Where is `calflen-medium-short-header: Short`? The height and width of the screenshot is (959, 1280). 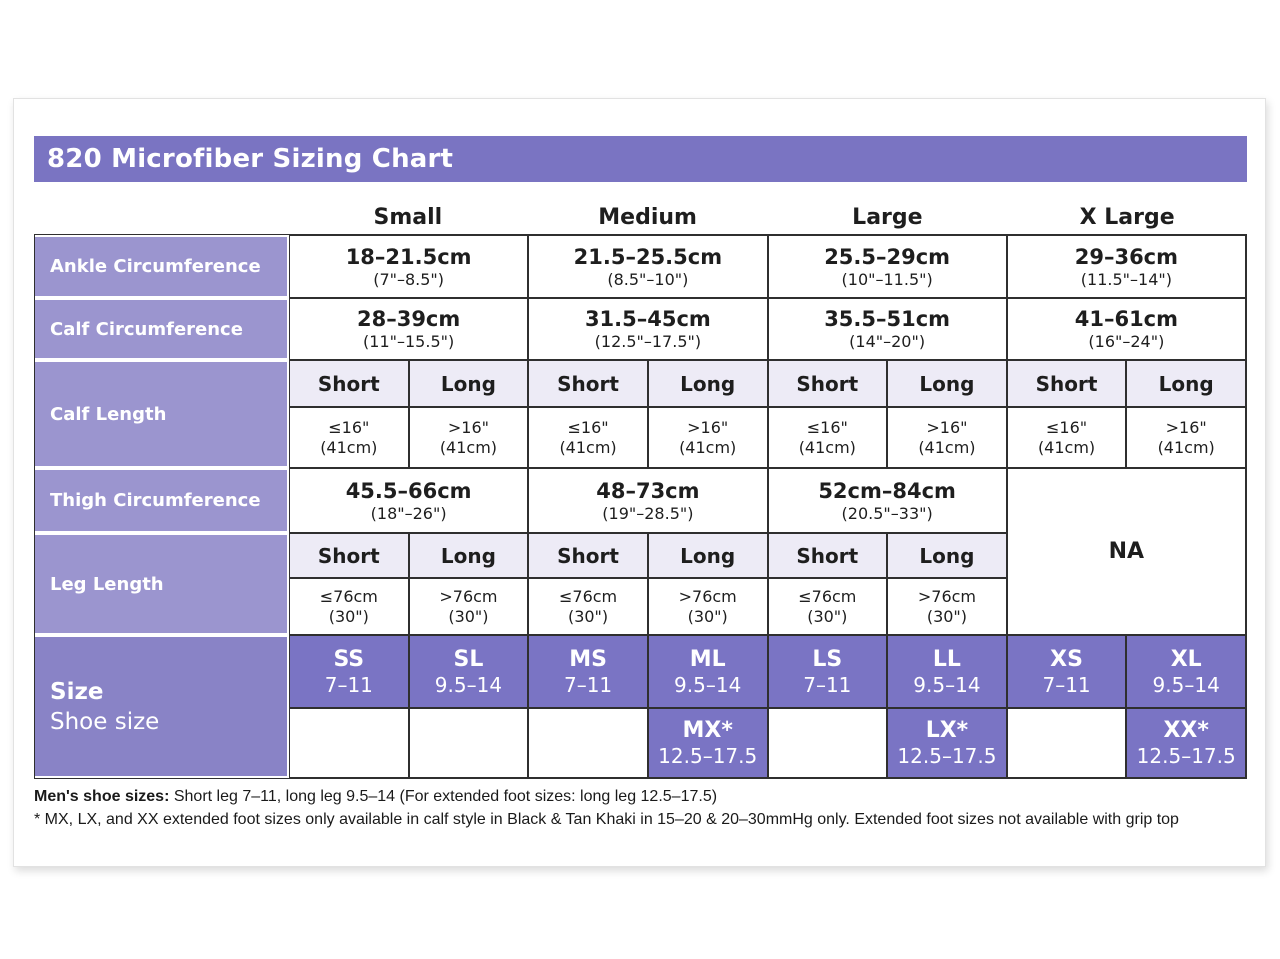
calflen-medium-short-header: Short is located at coordinates (588, 383).